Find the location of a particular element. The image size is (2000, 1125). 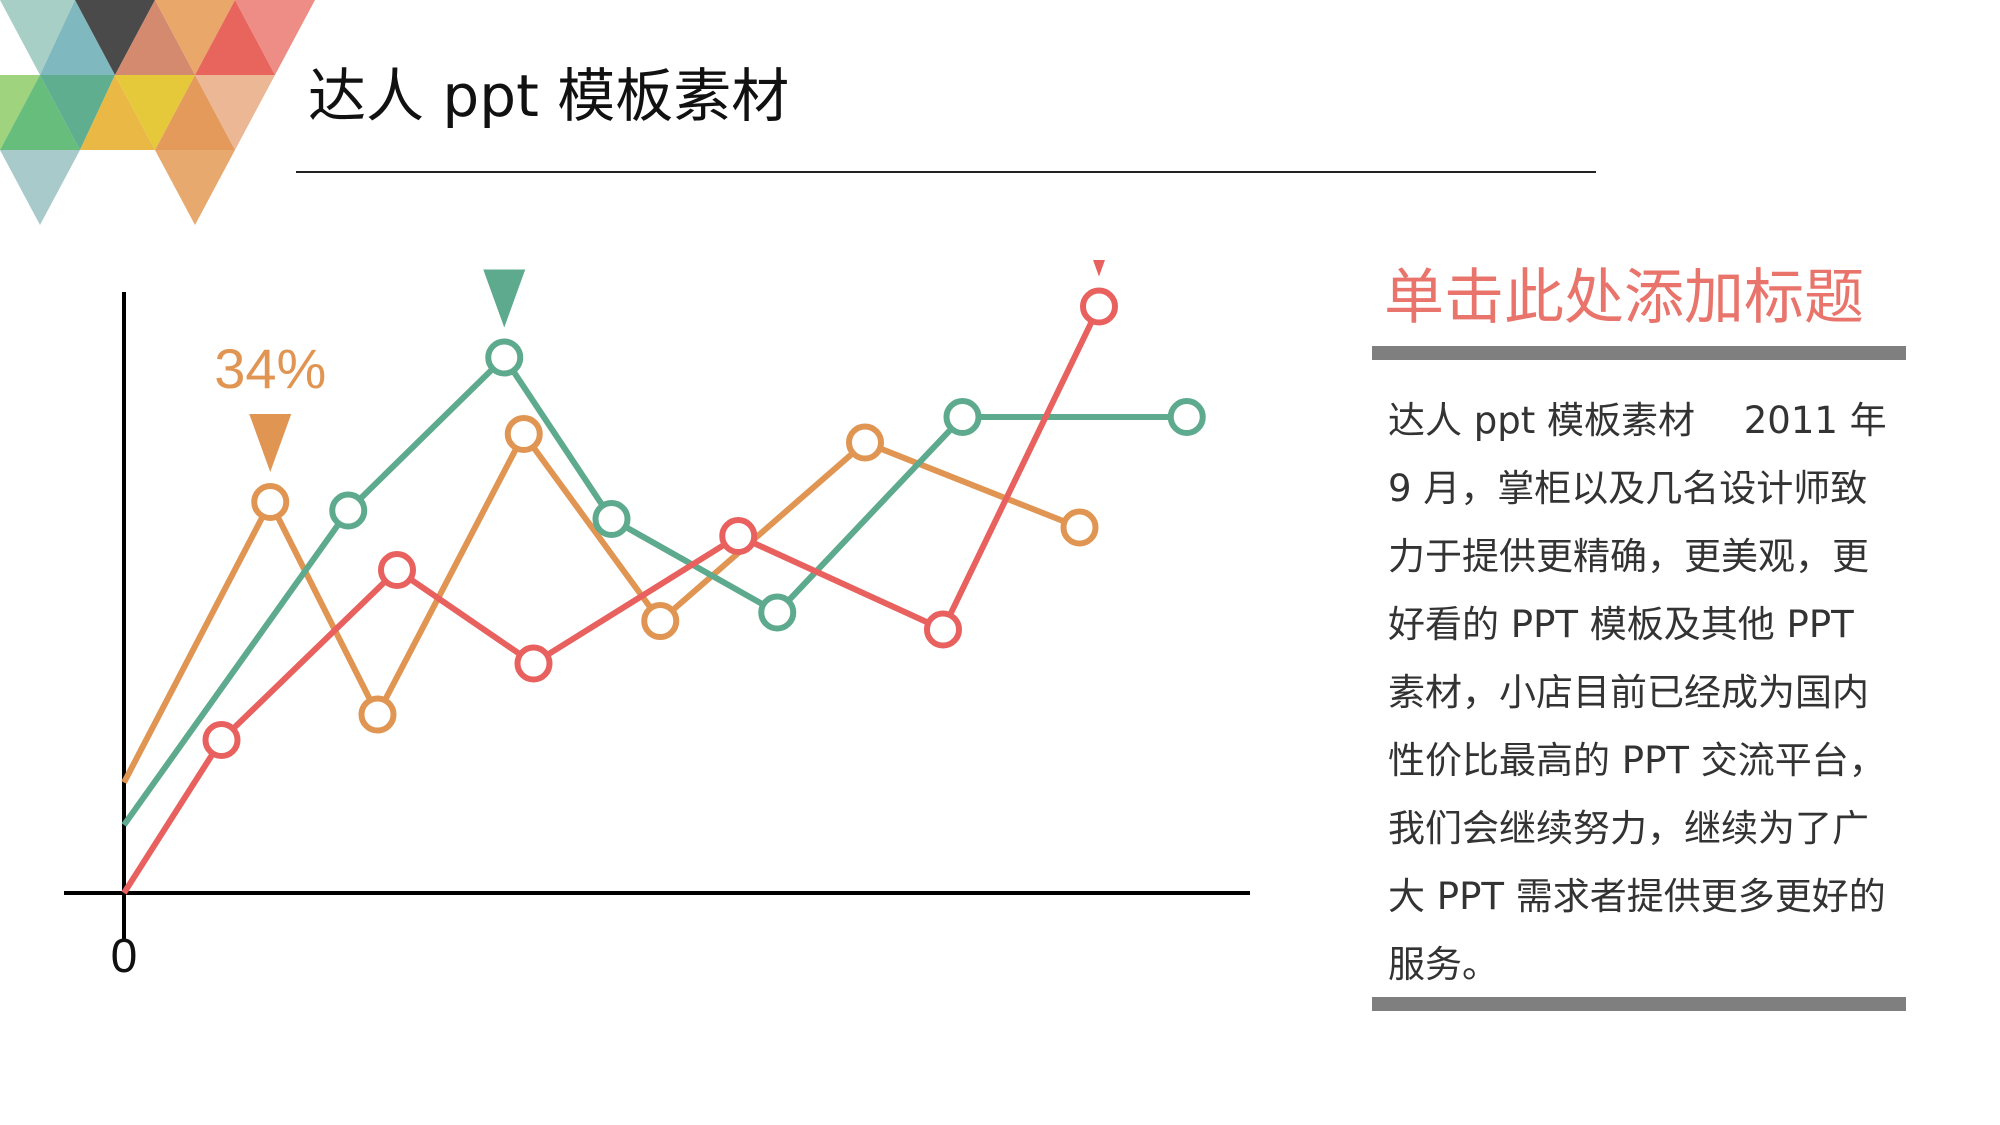

sidebar-bottom-rule is located at coordinates (1639, 1004).